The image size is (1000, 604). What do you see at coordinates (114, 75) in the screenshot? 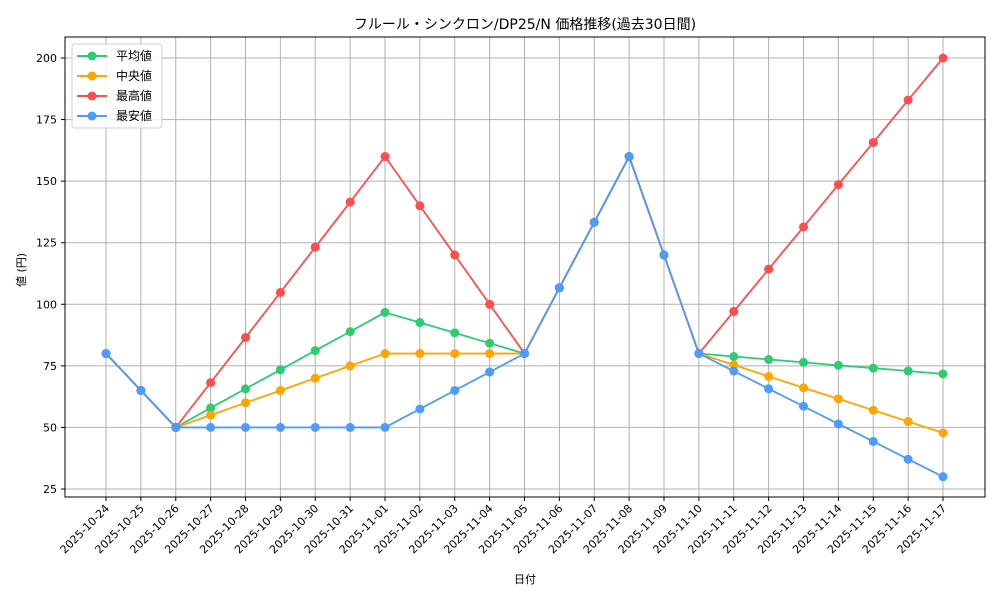
I see `legend-item: 中央値` at bounding box center [114, 75].